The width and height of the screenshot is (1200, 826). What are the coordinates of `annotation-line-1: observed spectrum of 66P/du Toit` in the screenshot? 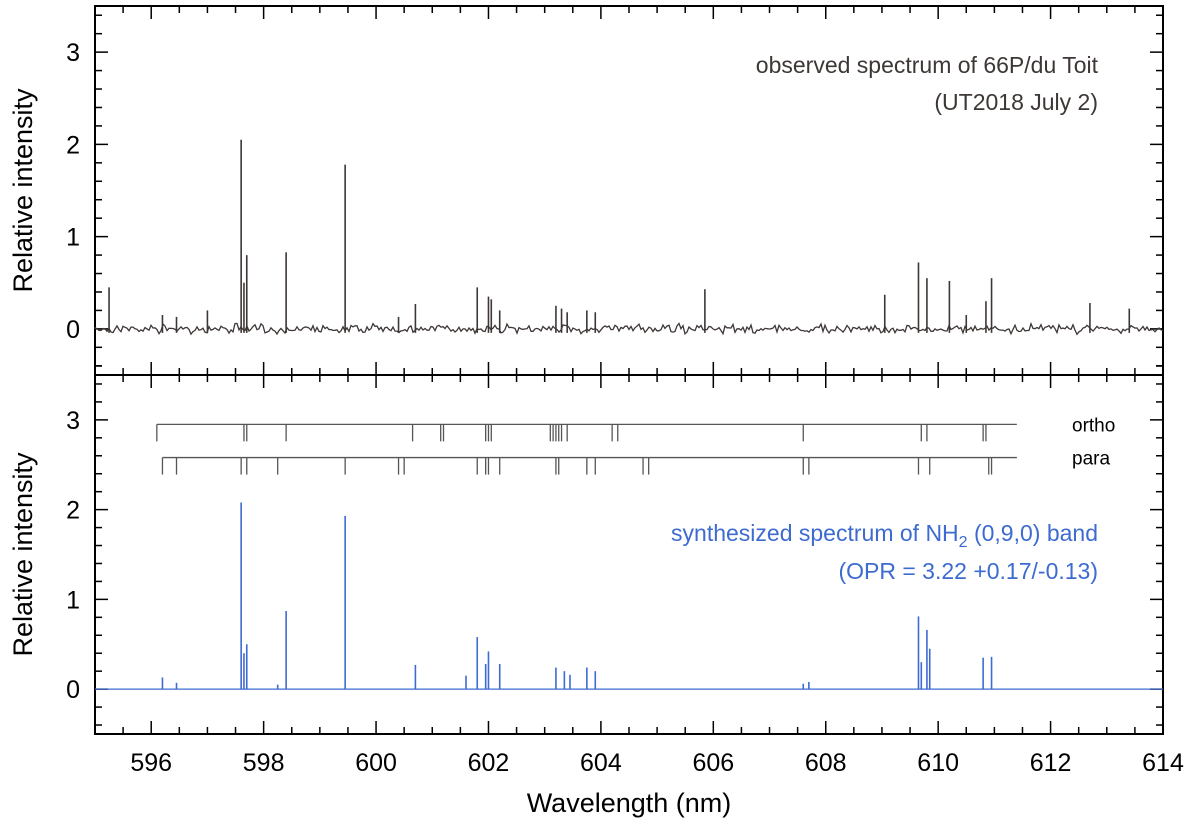 It's located at (927, 65).